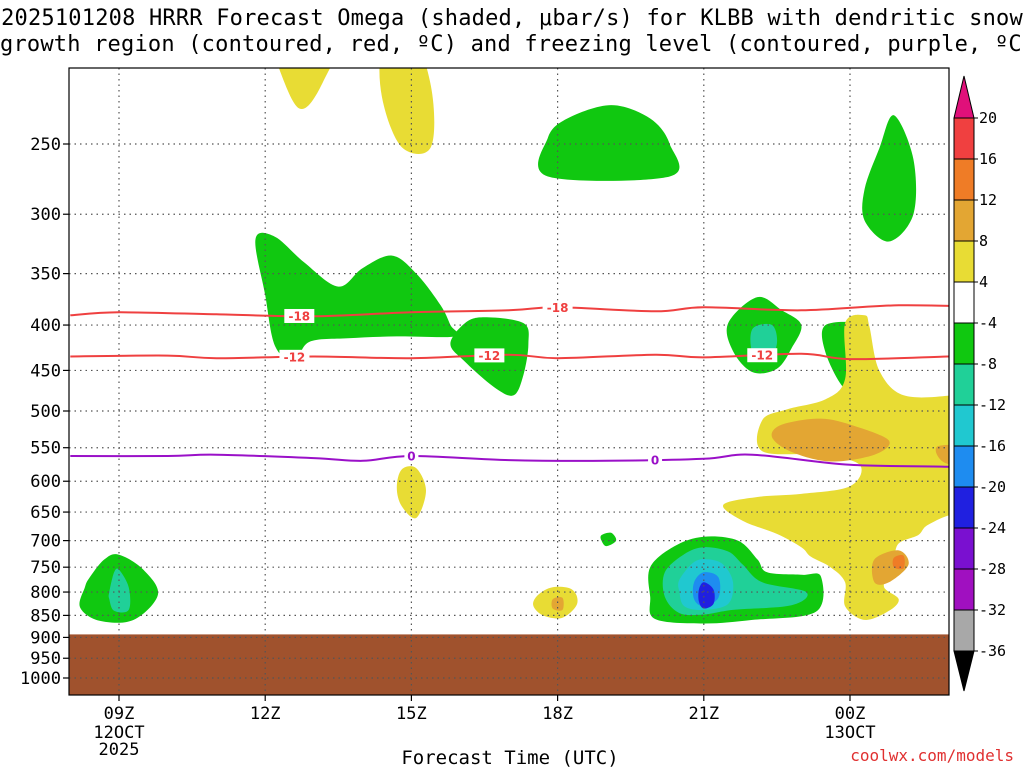 This screenshot has height=768, width=1024. What do you see at coordinates (992, 528) in the screenshot?
I see `colorbar-level-label: -24` at bounding box center [992, 528].